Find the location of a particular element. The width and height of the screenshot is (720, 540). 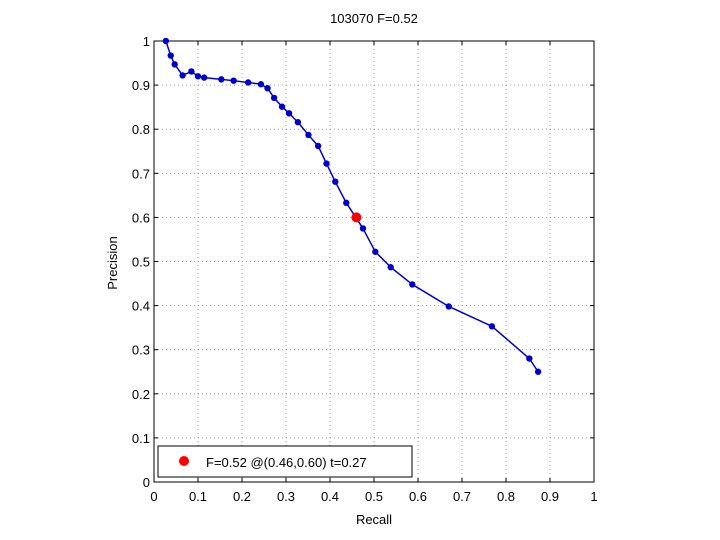

x-tick-labels: 0 0.1 0.2 0.3 0.4 0.5 0.6 0.7 0.8 0.9 1 is located at coordinates (373, 496).